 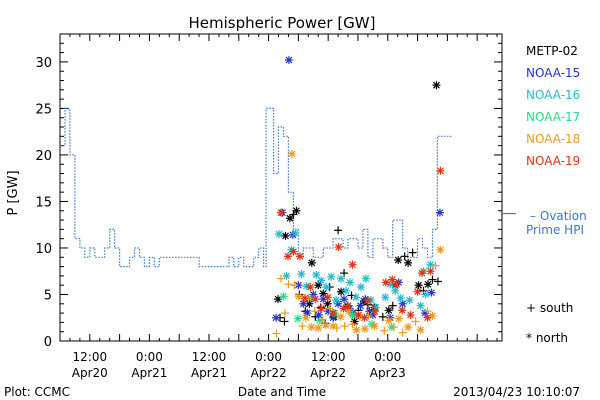 What do you see at coordinates (90, 373) in the screenshot?
I see `x-tick-date-label: Apr20` at bounding box center [90, 373].